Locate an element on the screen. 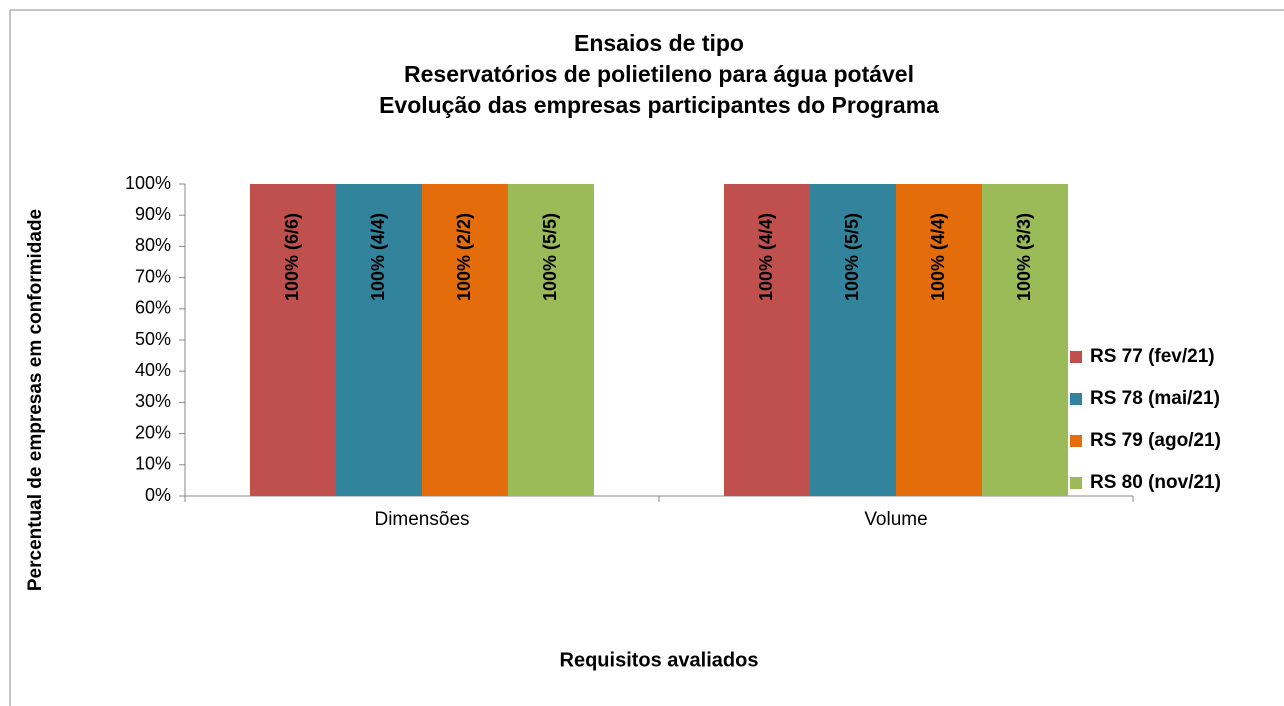 This screenshot has width=1284, height=706. y-tick-label: 90% is located at coordinates (153, 214).